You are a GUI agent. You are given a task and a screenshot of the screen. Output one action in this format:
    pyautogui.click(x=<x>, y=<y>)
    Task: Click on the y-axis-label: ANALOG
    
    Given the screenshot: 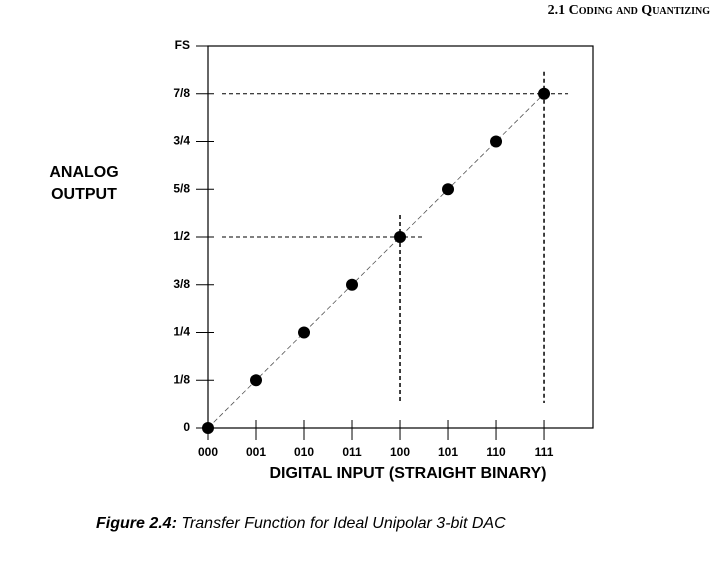 What is the action you would take?
    pyautogui.click(x=83, y=172)
    